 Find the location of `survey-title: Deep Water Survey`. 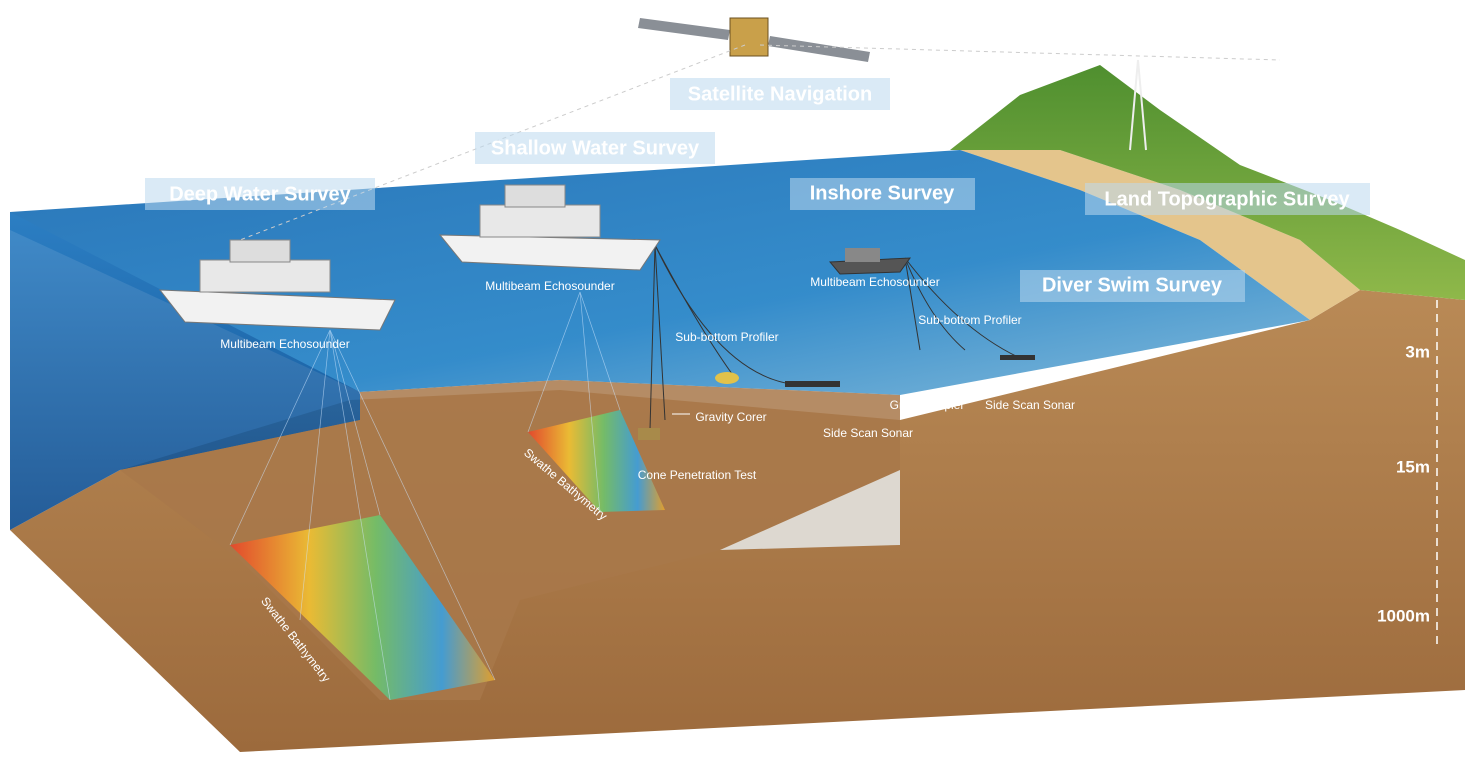

survey-title: Deep Water Survey is located at coordinates (260, 194).